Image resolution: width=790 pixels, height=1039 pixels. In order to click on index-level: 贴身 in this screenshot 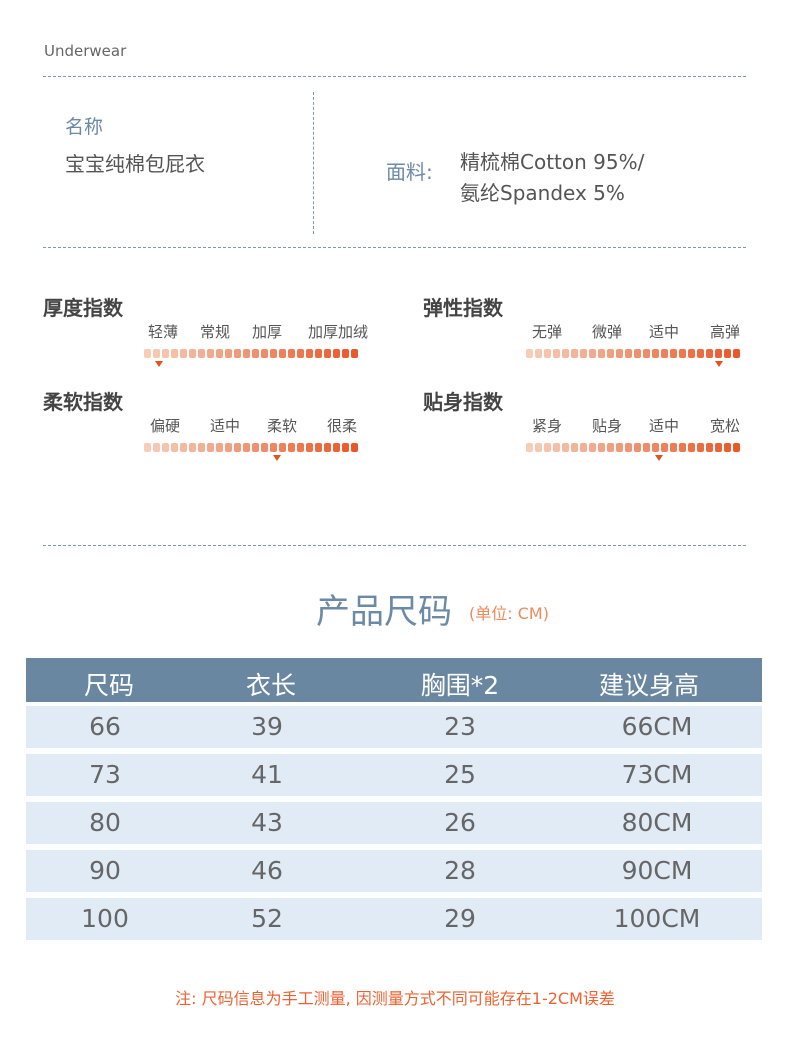, I will do `click(607, 426)`.